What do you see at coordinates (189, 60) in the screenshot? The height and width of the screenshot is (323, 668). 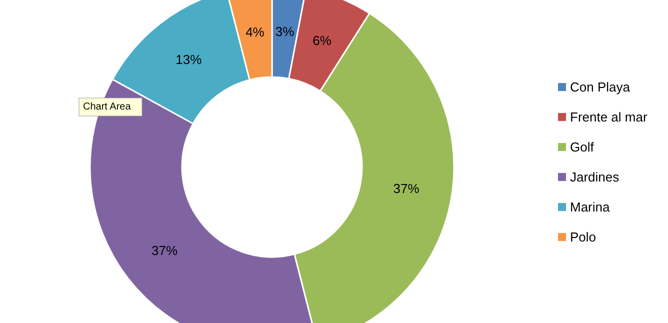 I see `data-label: 13%` at bounding box center [189, 60].